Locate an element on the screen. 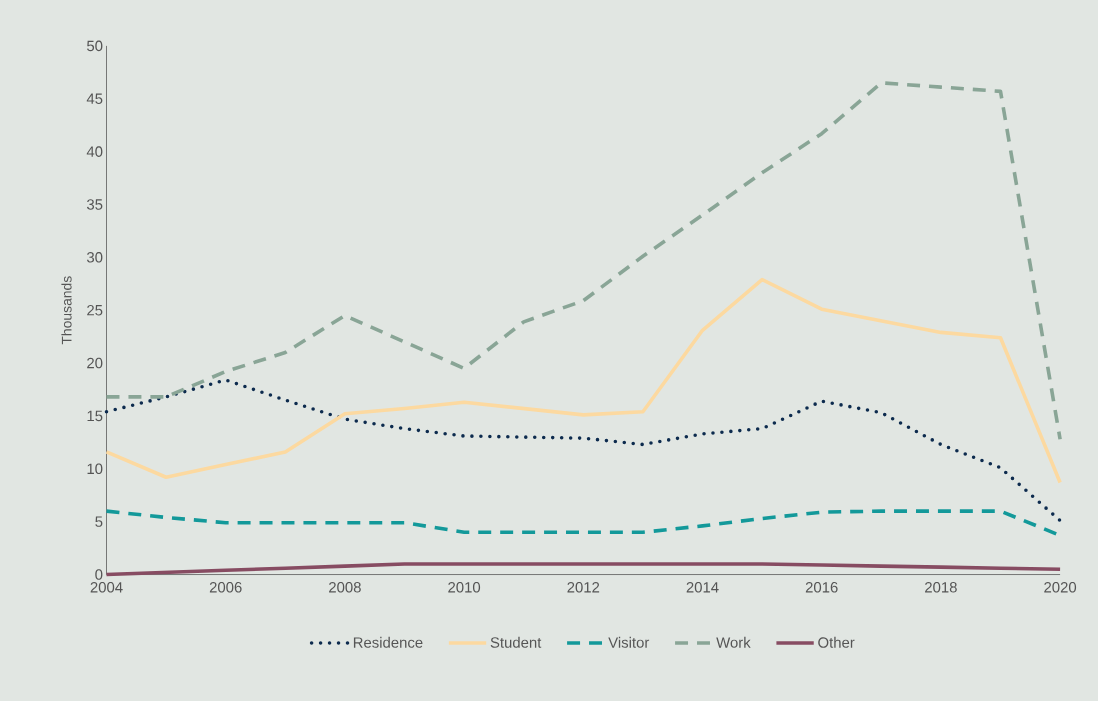 This screenshot has width=1098, height=701. x-tick-label: 2008 is located at coordinates (345, 587).